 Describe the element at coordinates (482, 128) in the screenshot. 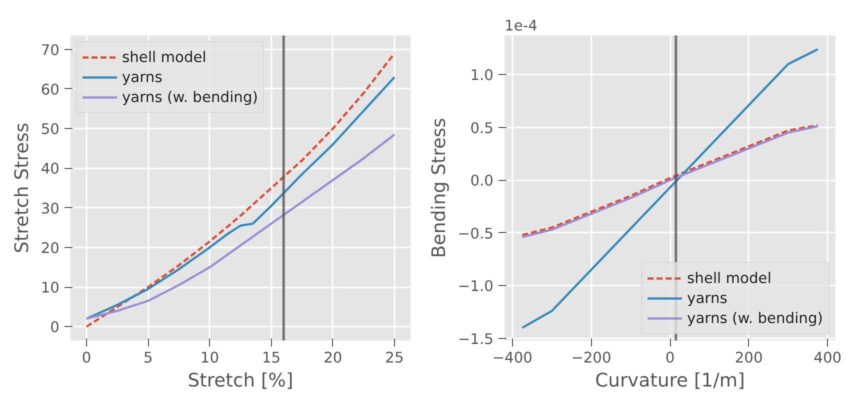

I see `y-tick-label: 0.5` at that location.